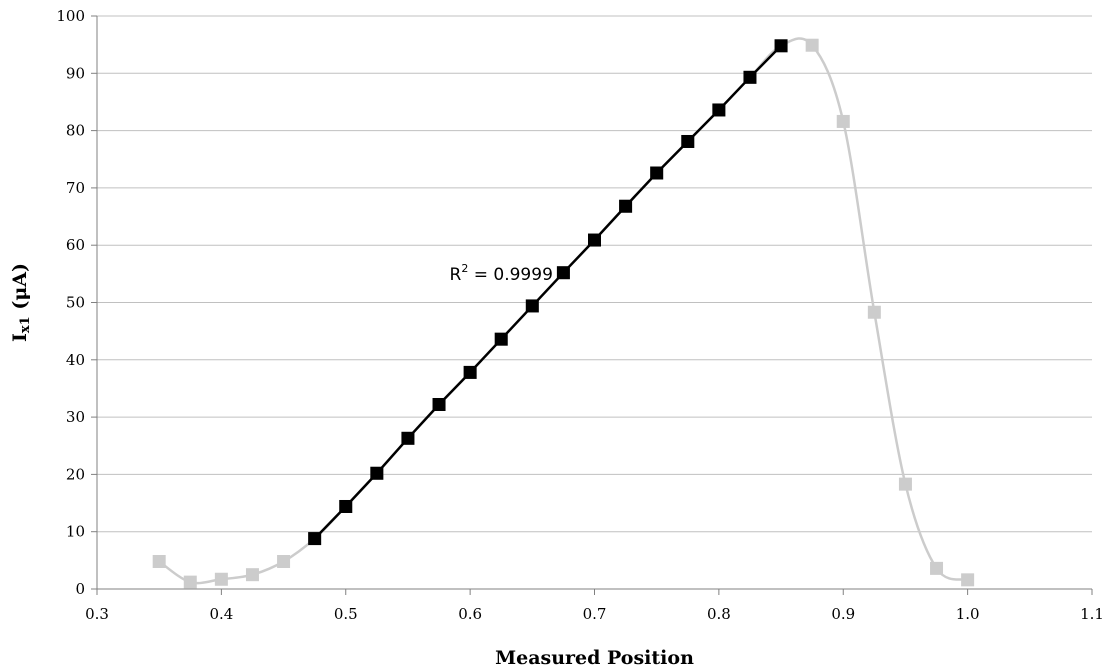 This screenshot has height=669, width=1107. I want to click on y-tick-label: 0, so click(80, 589).